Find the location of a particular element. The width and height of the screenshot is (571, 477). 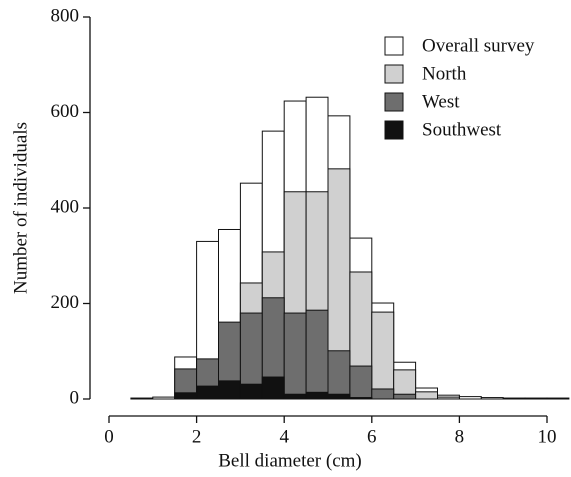

y-axis-label: Number of individuals is located at coordinates (20, 208).